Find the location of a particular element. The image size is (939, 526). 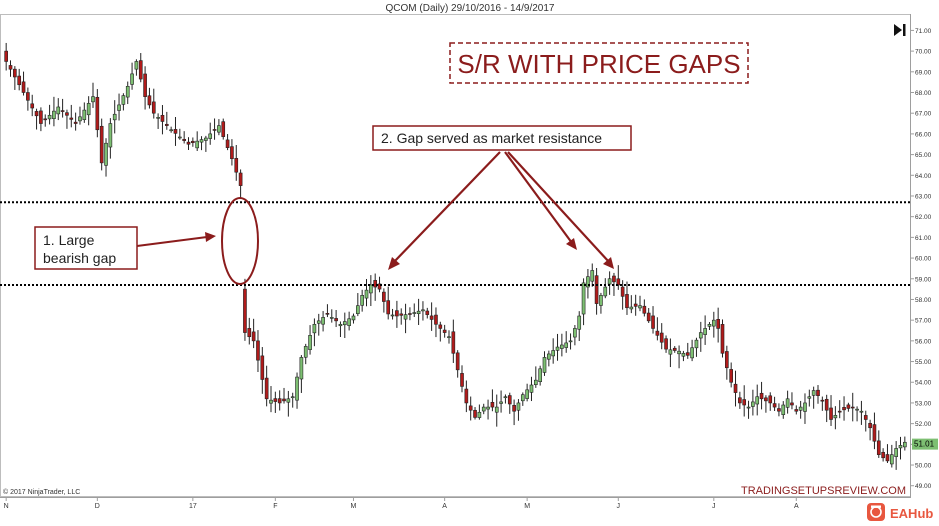

price-tick-label: 64.00 is located at coordinates (923, 176).